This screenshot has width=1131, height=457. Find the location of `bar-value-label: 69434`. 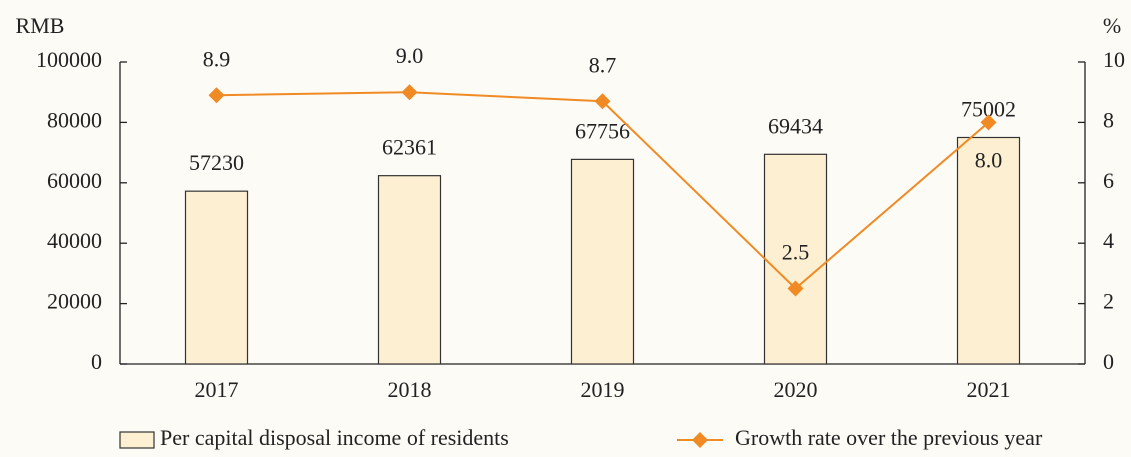

bar-value-label: 69434 is located at coordinates (795, 125).